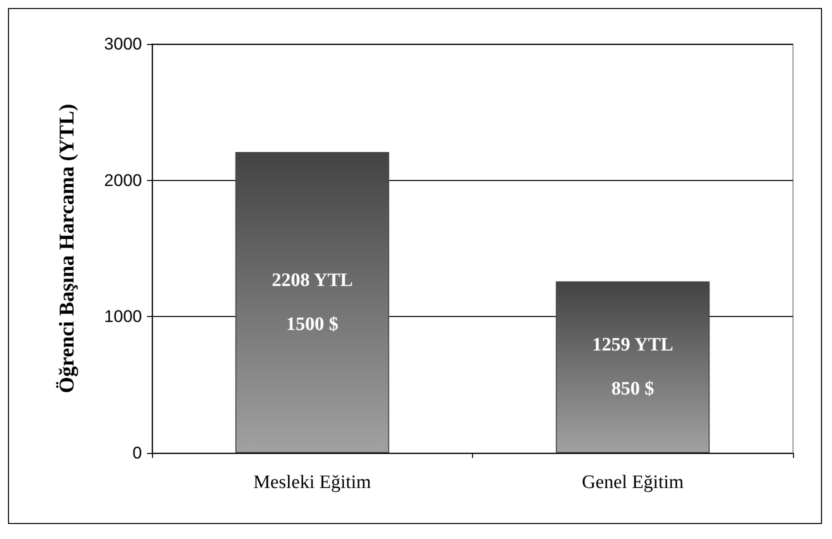 The image size is (832, 539). I want to click on x-tick-label: Mesleki Eğitim, so click(312, 482).